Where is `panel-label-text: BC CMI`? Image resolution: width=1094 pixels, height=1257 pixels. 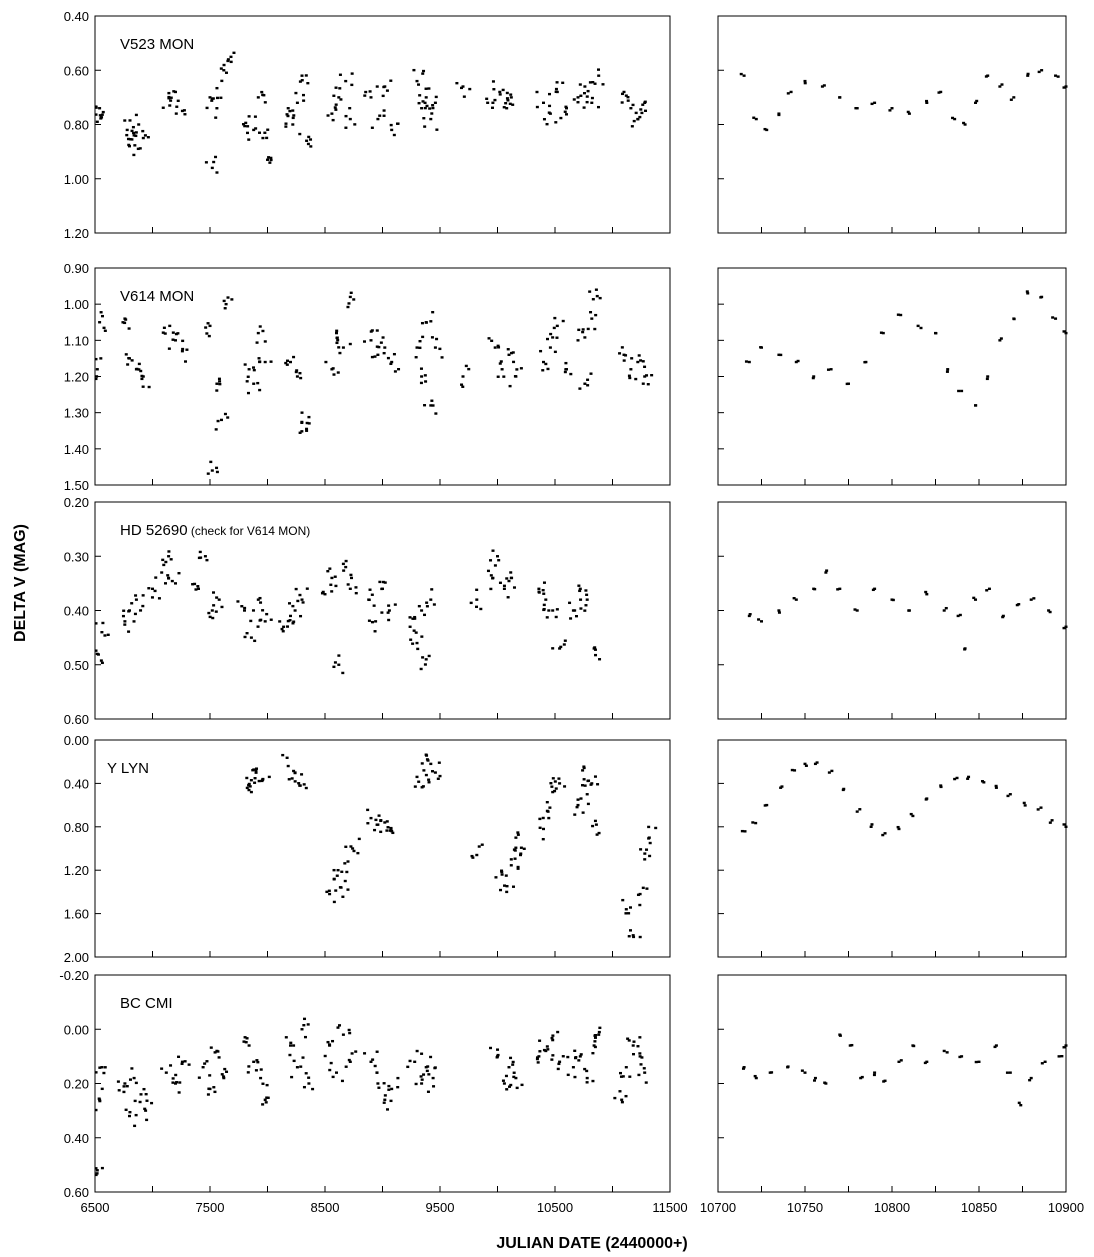 panel-label-text: BC CMI is located at coordinates (146, 1003).